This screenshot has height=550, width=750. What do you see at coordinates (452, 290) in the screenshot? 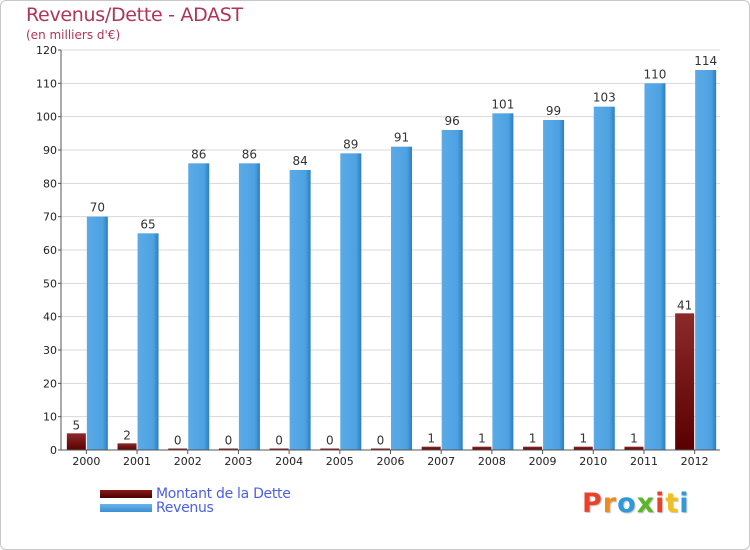
I see `bar-revenus-2007` at bounding box center [452, 290].